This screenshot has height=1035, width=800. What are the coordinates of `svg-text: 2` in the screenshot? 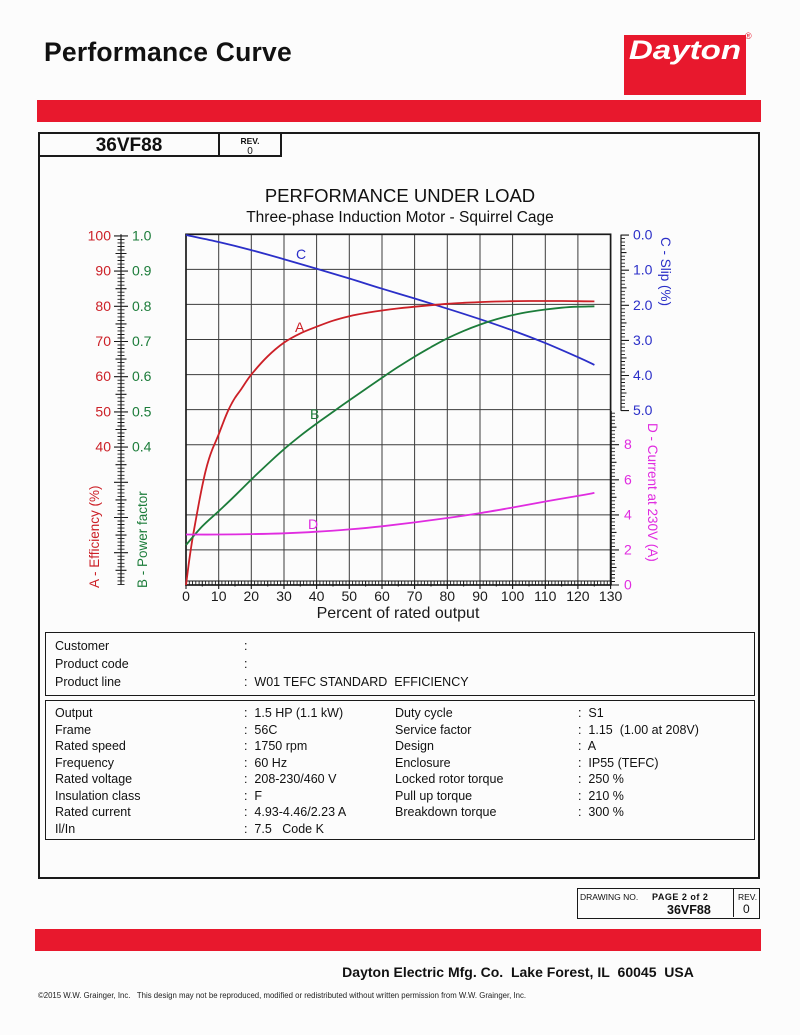 It's located at (628, 549).